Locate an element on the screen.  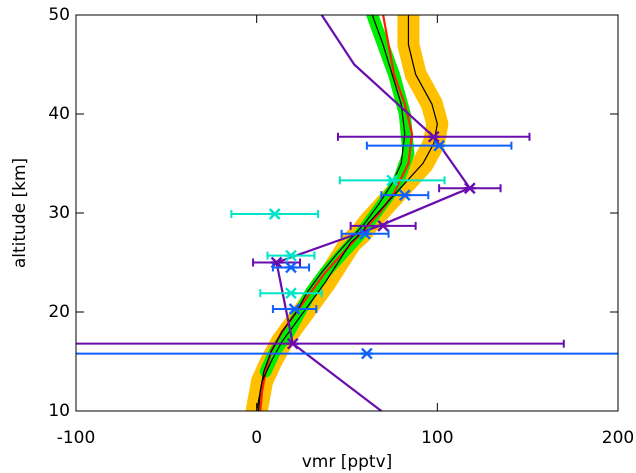
x-tick-label: 100 is located at coordinates (437, 438).